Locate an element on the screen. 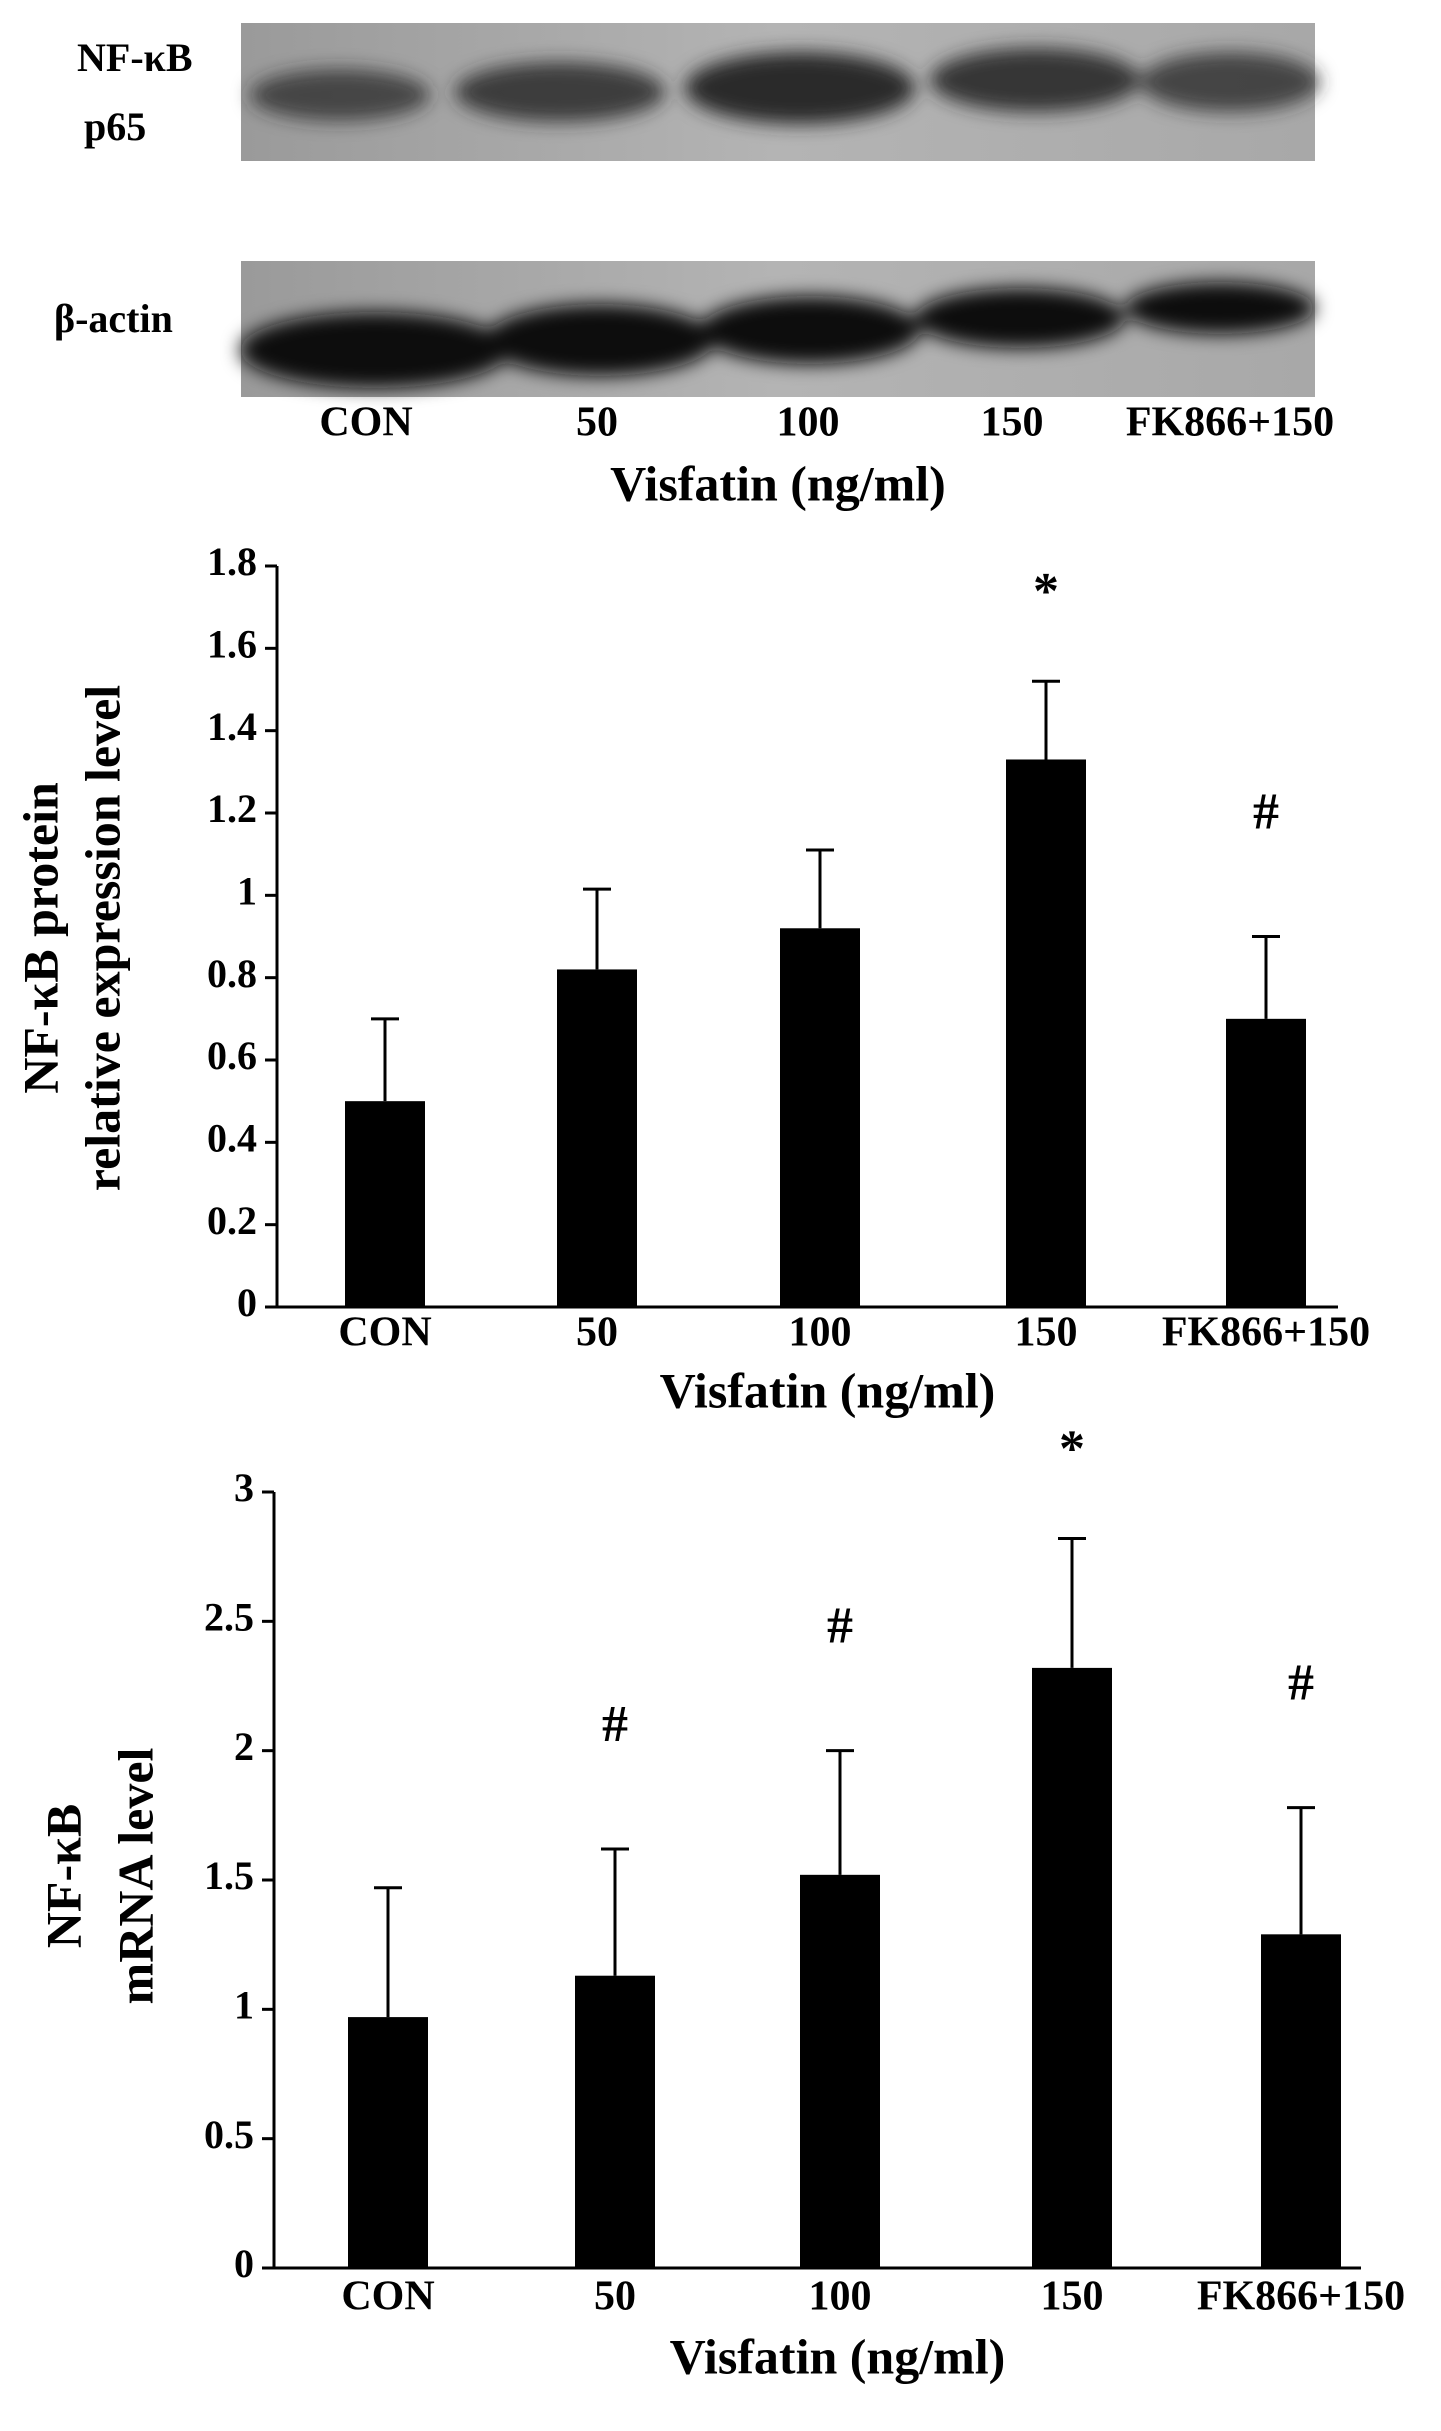 This screenshot has height=2431, width=1441. y-axis-title: NF-κB protein is located at coordinates (40, 938).